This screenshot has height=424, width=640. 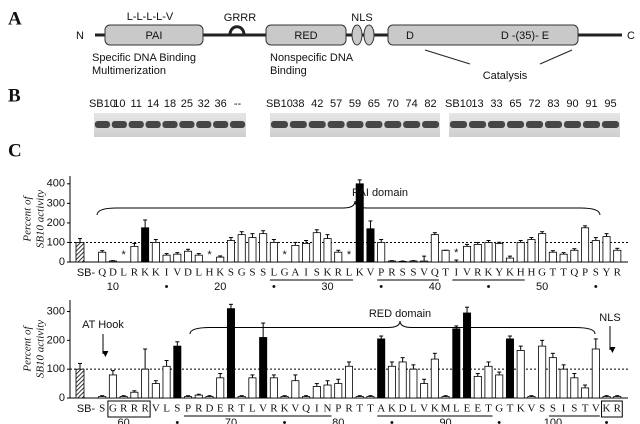 I want to click on residue-label: Q, so click(x=102, y=273).